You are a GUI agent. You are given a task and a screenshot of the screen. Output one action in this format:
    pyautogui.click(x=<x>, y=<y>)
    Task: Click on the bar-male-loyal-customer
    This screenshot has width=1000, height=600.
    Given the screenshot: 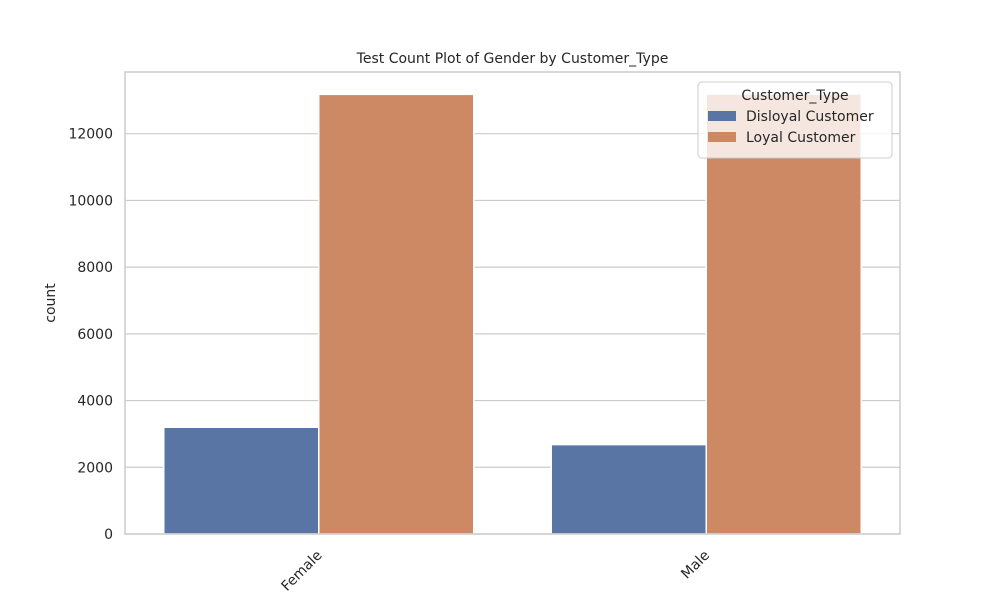 What is the action you would take?
    pyautogui.click(x=783, y=314)
    